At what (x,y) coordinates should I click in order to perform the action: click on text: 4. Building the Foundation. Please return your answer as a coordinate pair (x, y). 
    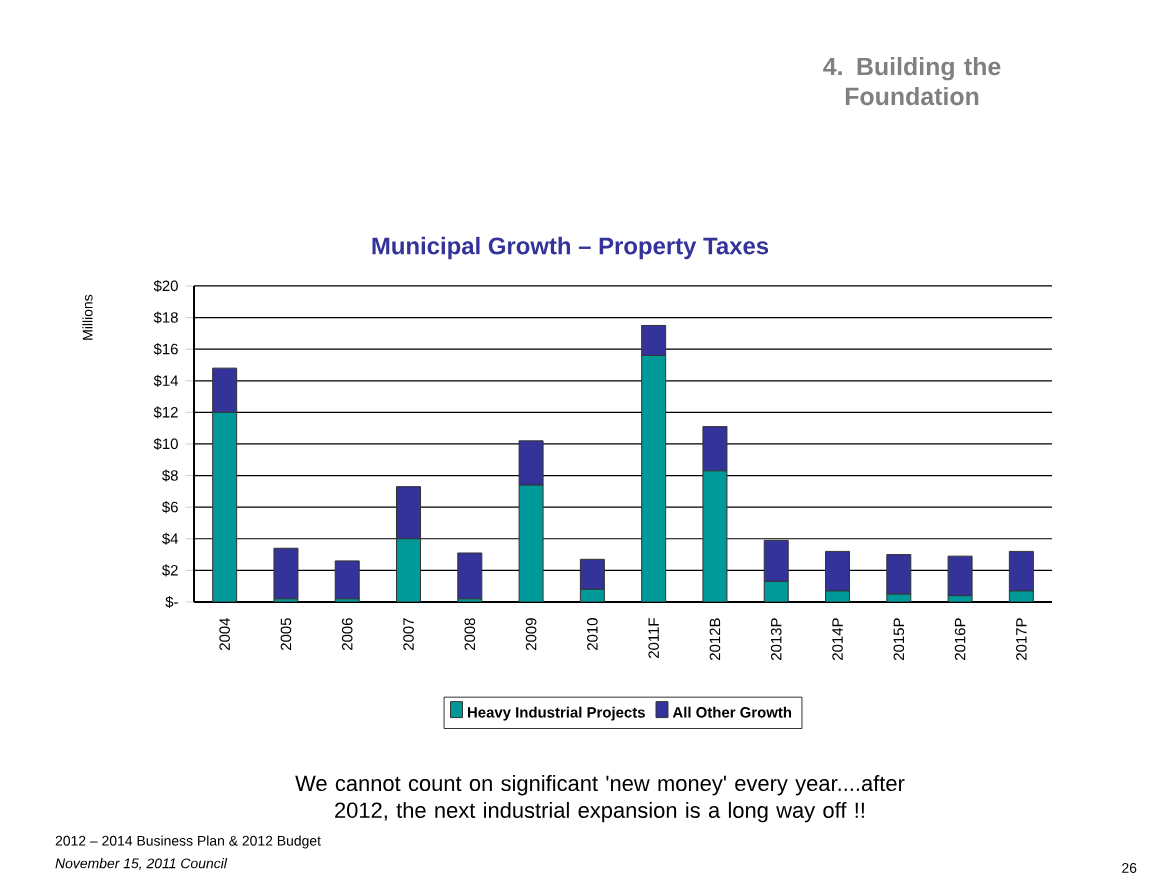
    Looking at the image, I should click on (912, 81).